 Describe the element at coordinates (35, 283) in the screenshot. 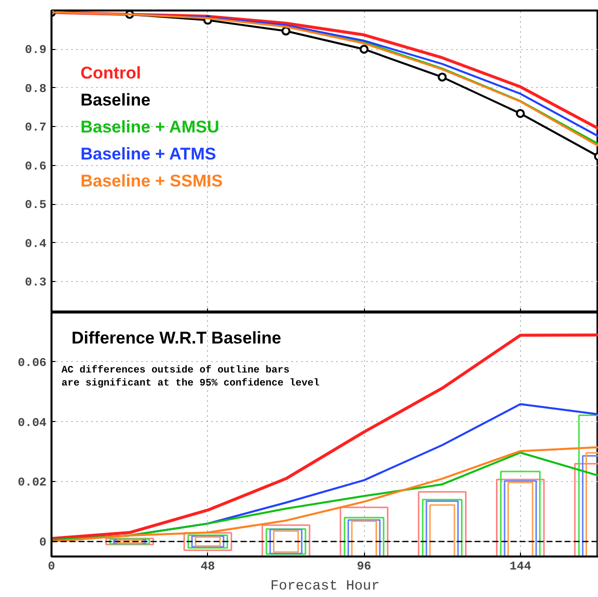

I see `y-tick-label: 0.3` at that location.